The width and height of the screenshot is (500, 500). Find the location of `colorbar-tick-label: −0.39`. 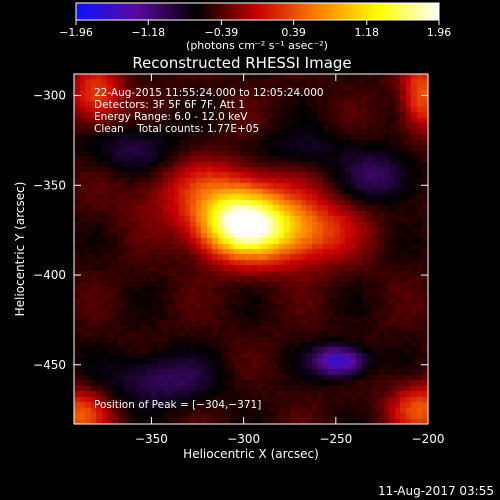

colorbar-tick-label: −0.39 is located at coordinates (222, 32).